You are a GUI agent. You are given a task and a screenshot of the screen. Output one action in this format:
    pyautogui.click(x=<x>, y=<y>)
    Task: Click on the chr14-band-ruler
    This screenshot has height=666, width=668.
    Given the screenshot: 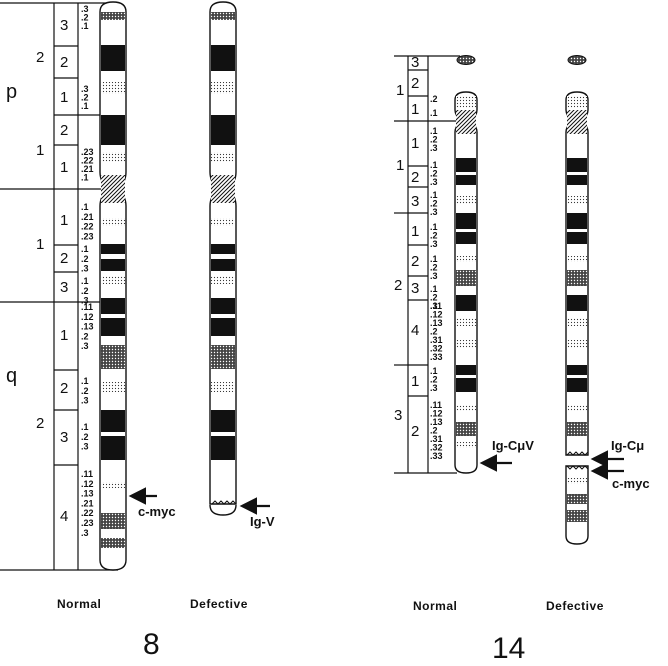 What is the action you would take?
    pyautogui.click(x=427, y=264)
    